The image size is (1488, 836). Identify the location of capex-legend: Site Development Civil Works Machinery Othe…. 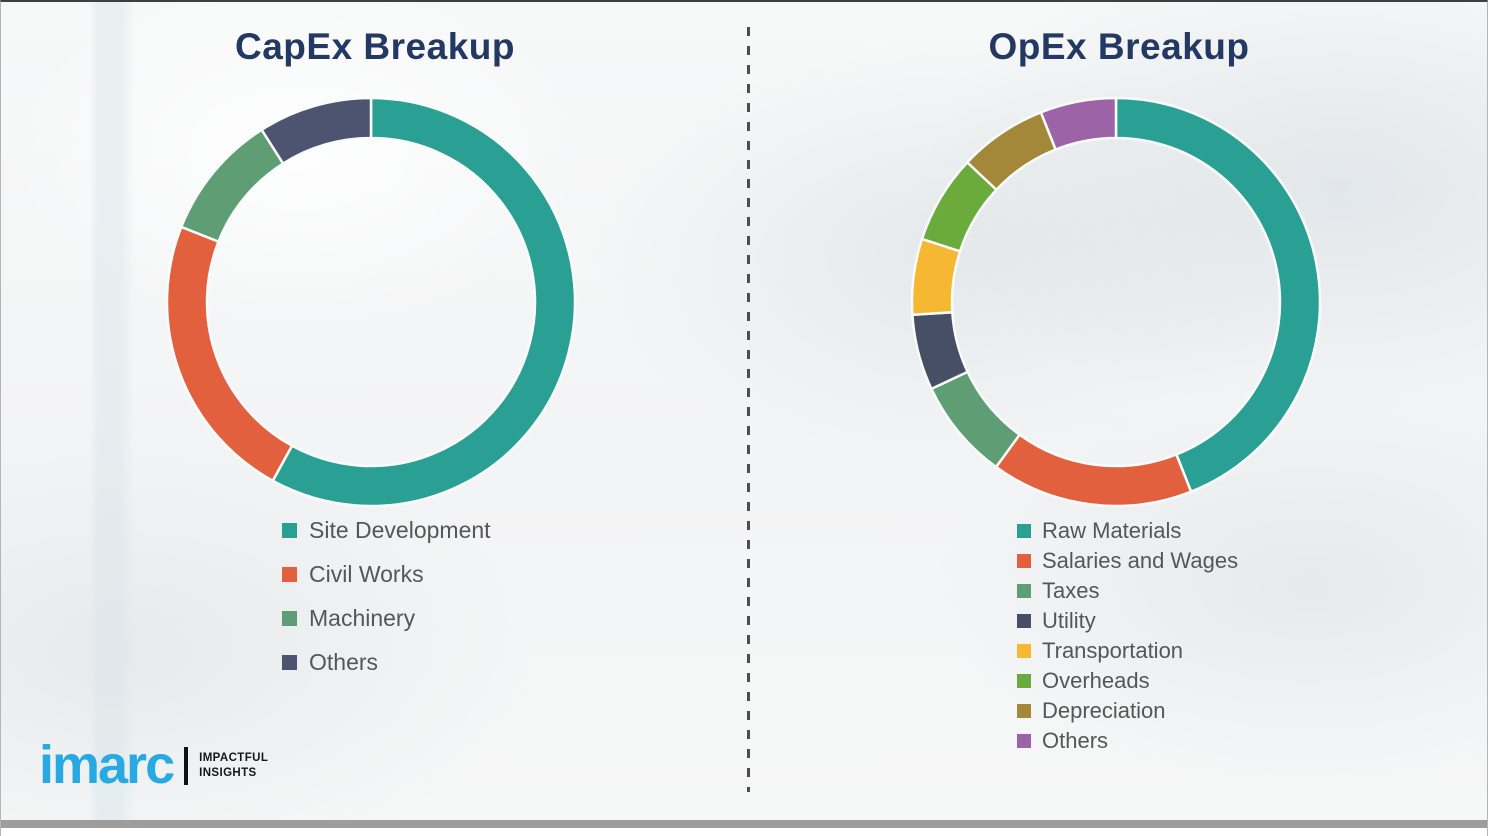
(386, 596).